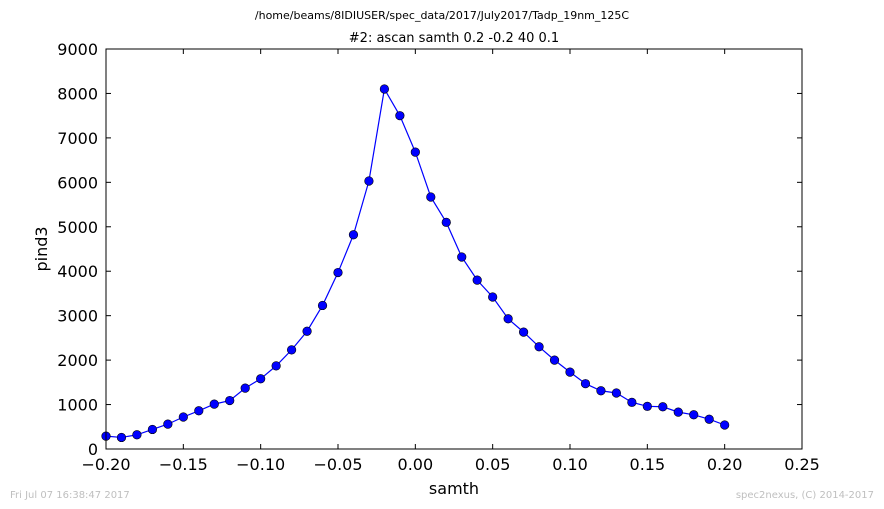 The height and width of the screenshot is (509, 884). I want to click on x-tick-label: 0.05, so click(493, 464).